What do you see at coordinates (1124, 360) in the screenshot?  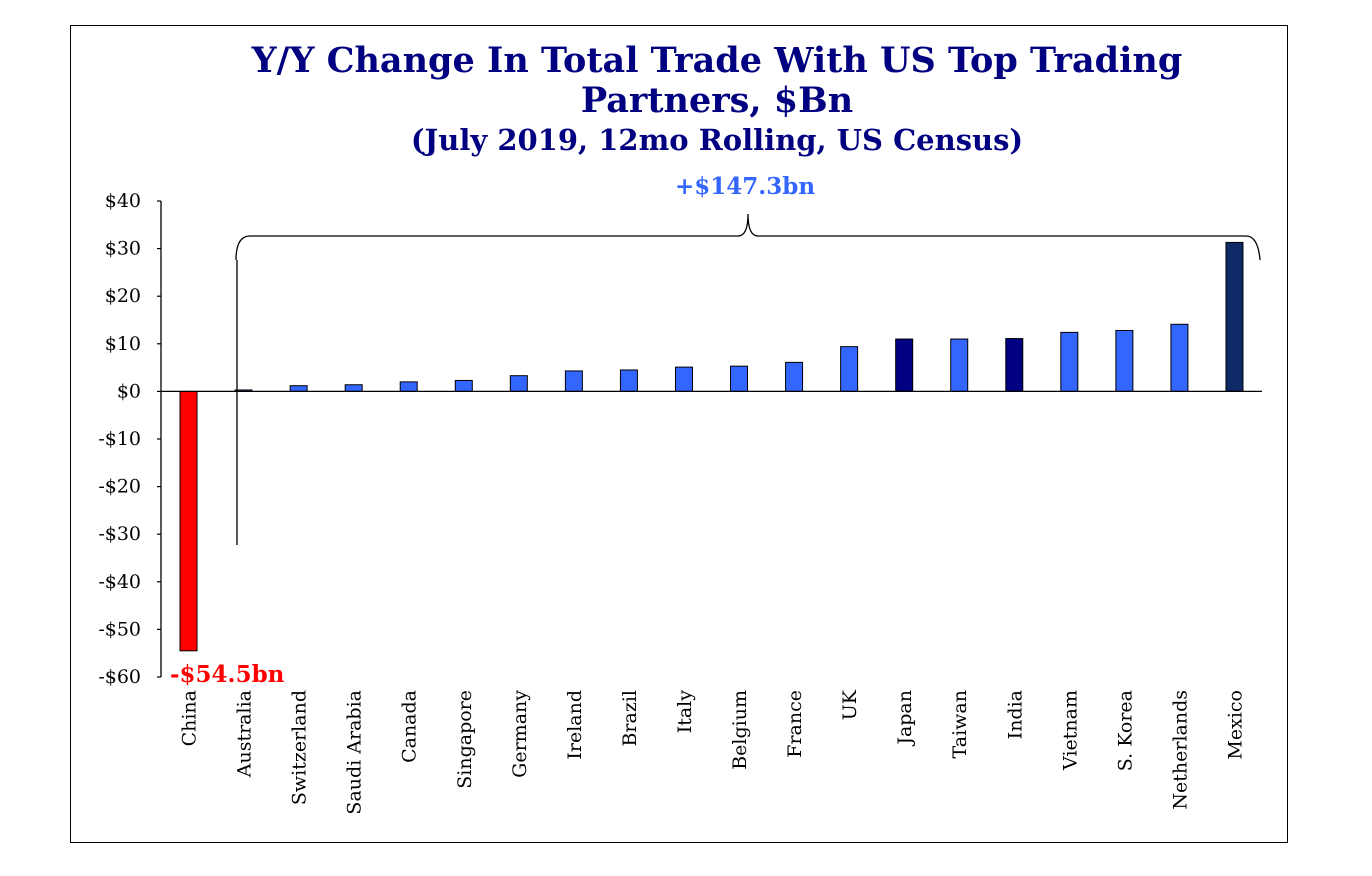 I see `bar-s-korea` at bounding box center [1124, 360].